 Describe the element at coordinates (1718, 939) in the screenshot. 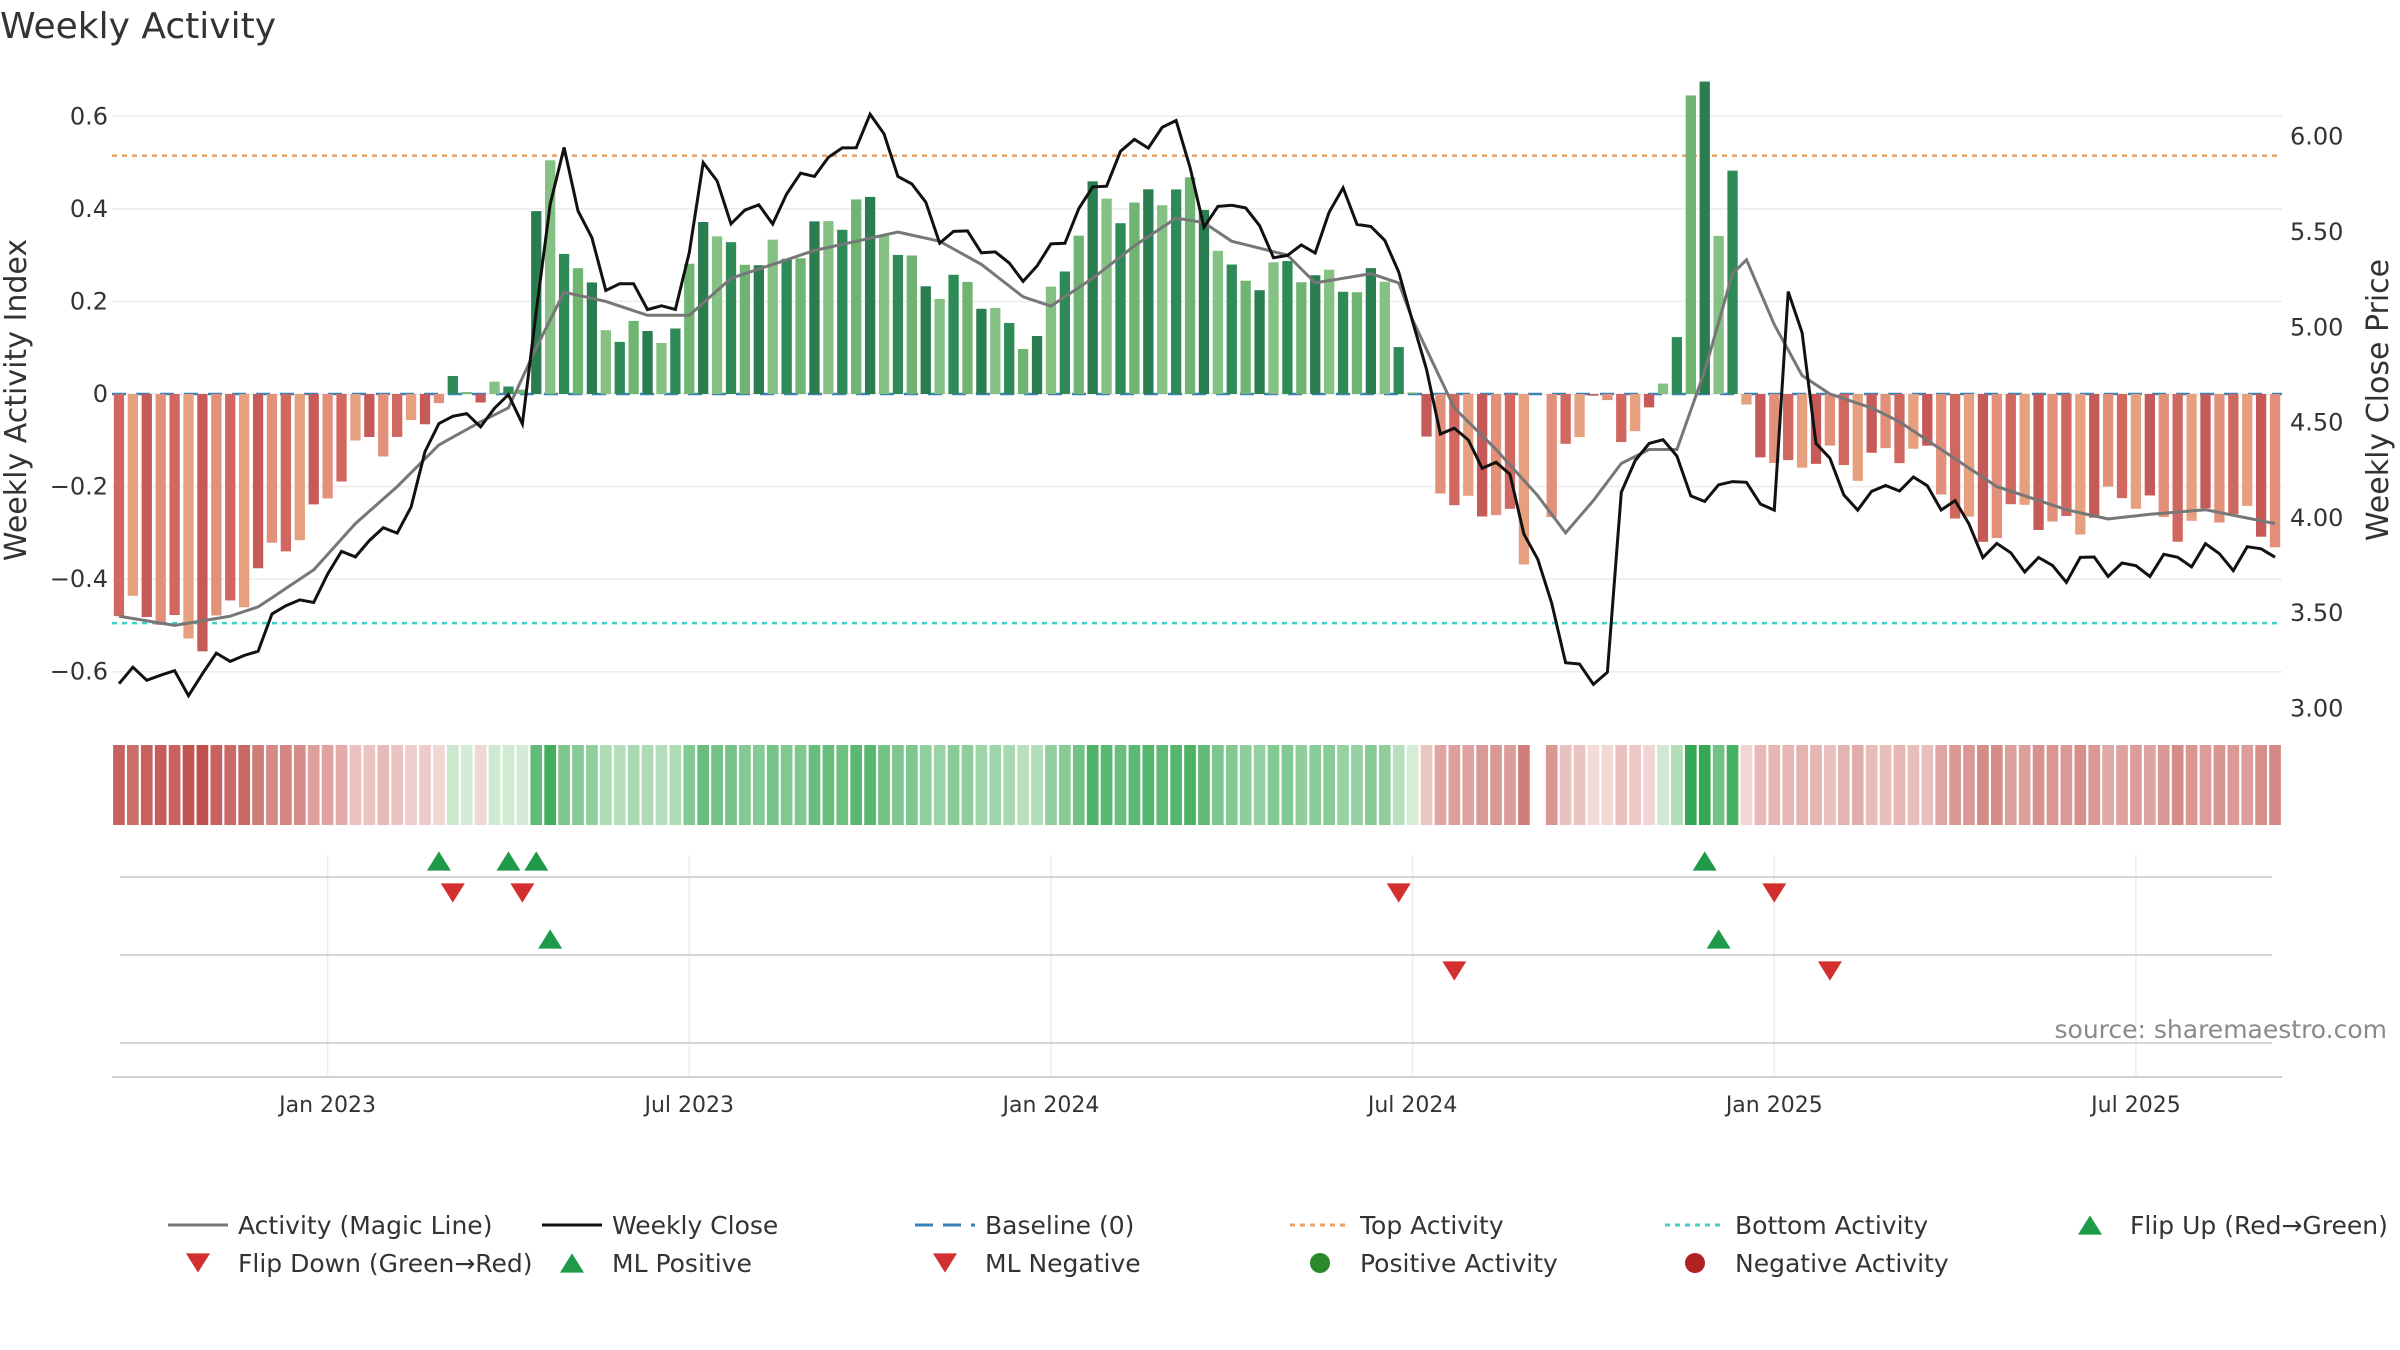

I see `flip-up-marker` at that location.